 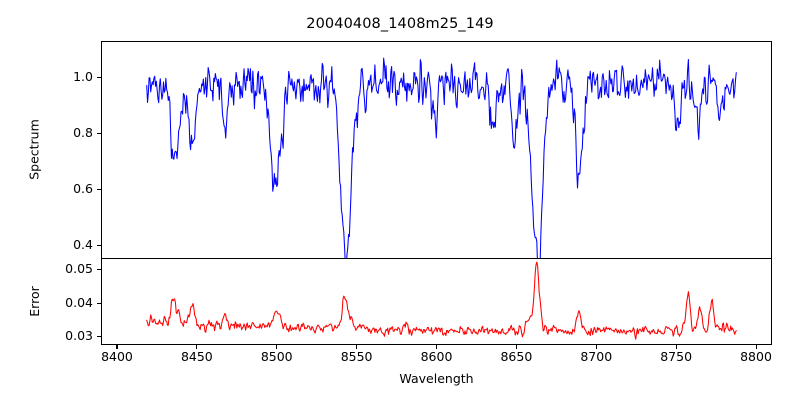 I want to click on x-axis-label: Wavelength, so click(x=436, y=378).